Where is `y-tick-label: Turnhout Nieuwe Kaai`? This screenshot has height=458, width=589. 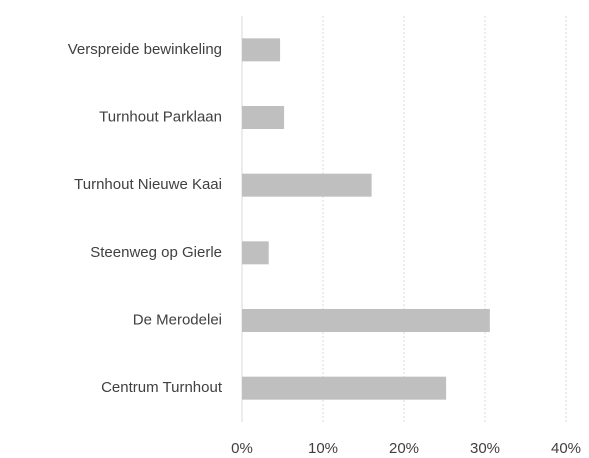
y-tick-label: Turnhout Nieuwe Kaai is located at coordinates (148, 184).